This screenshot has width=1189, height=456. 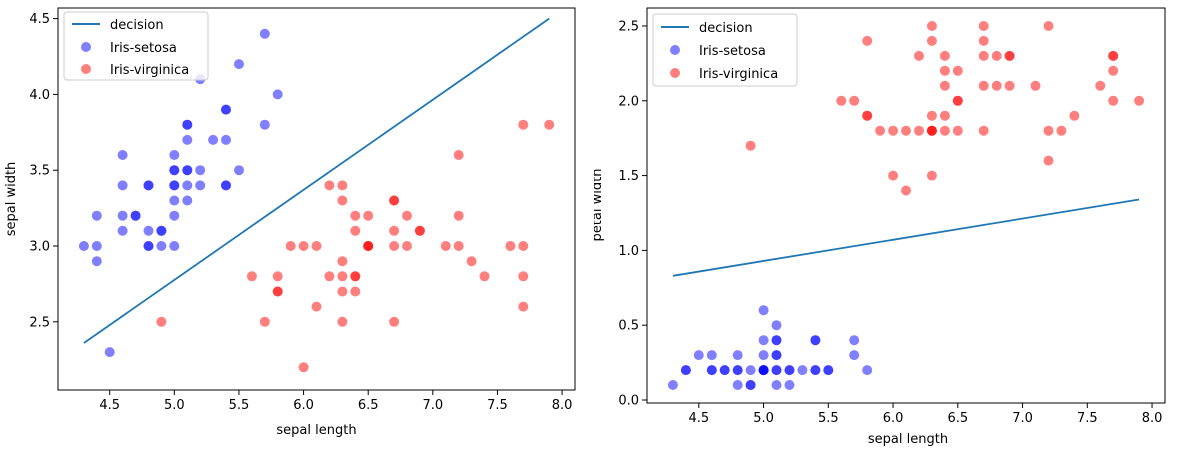 What do you see at coordinates (39, 171) in the screenshot?
I see `y-tick-label: 3.5` at bounding box center [39, 171].